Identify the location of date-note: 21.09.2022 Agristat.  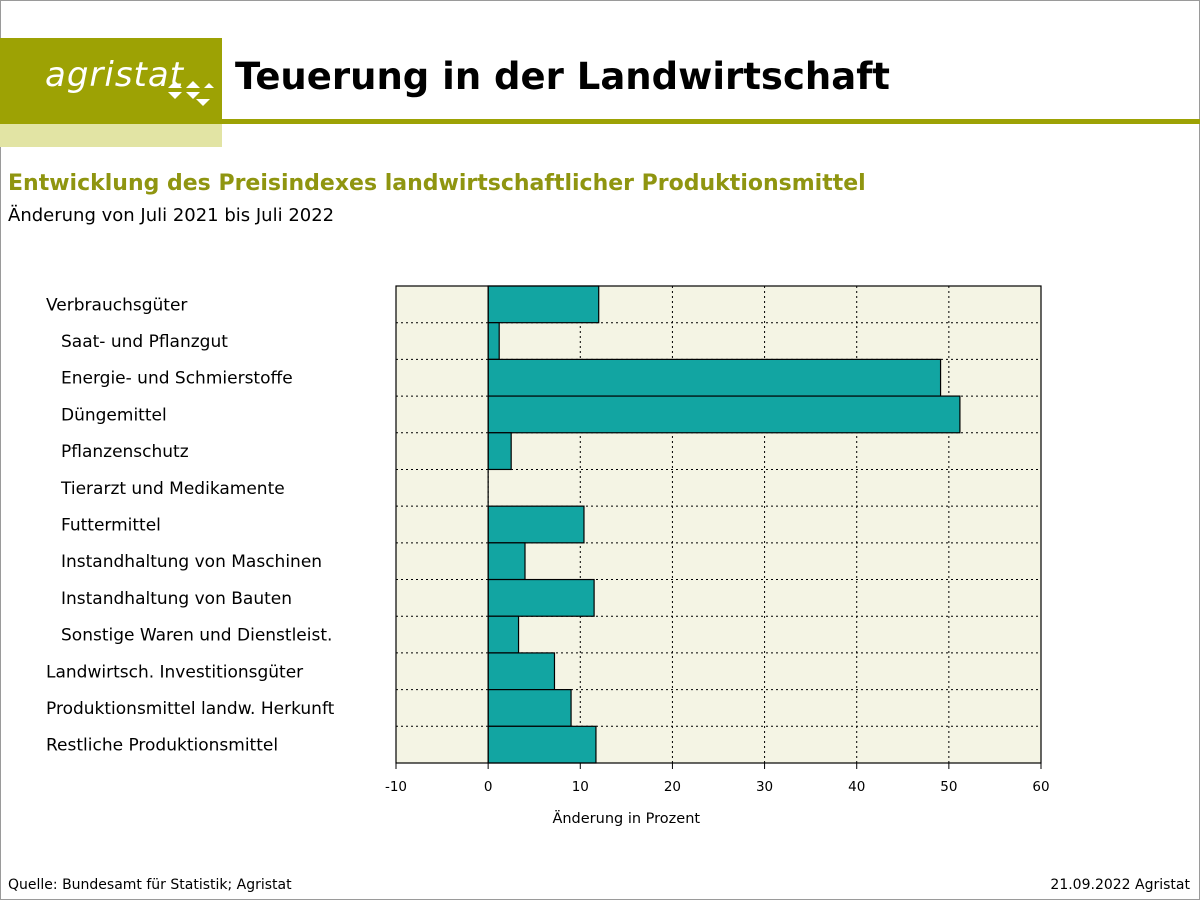
(1120, 885).